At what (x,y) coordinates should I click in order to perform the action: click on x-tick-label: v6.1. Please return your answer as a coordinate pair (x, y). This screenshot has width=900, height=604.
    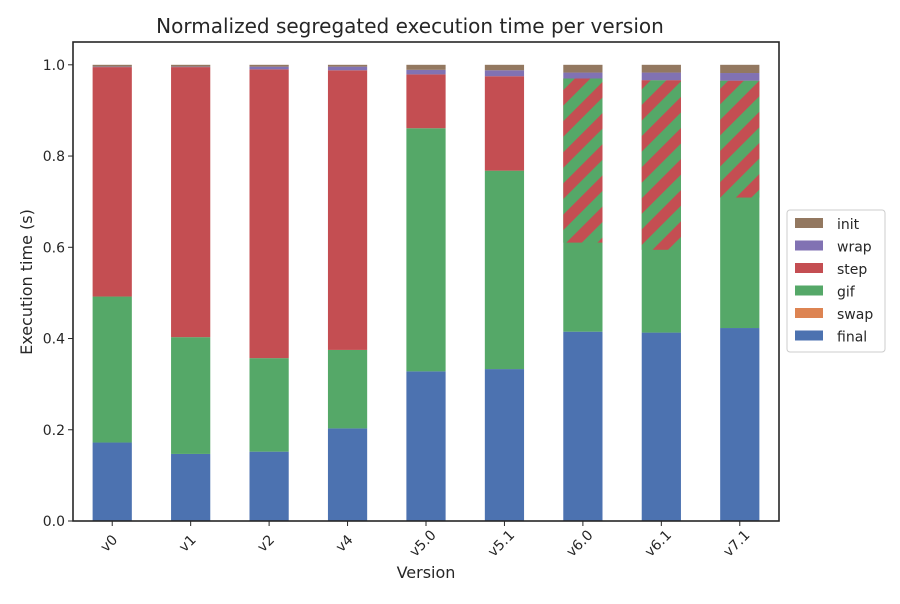
    Looking at the image, I should click on (658, 543).